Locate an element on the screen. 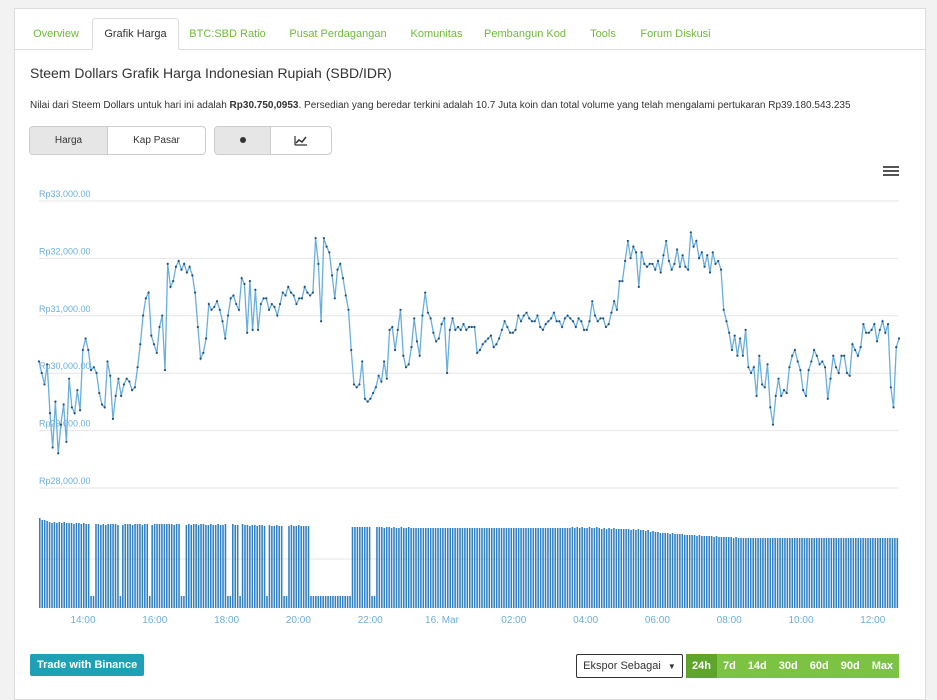 This screenshot has width=937, height=700. current-price: Rp30.750,0953 is located at coordinates (264, 105).